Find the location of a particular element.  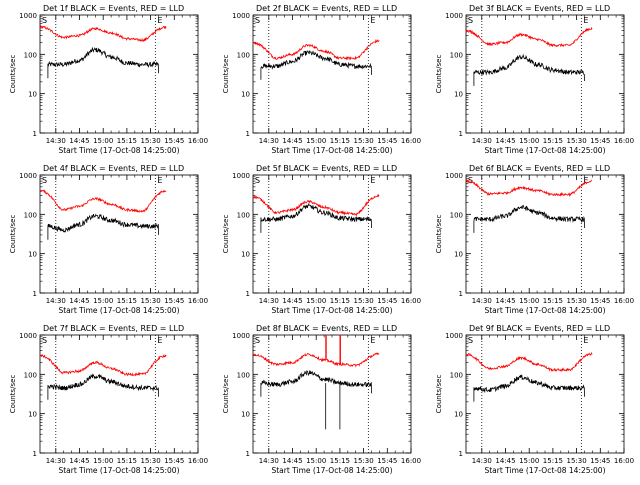

panel-title: Det 9f BLACK = Events, RED = LLD is located at coordinates (539, 328).